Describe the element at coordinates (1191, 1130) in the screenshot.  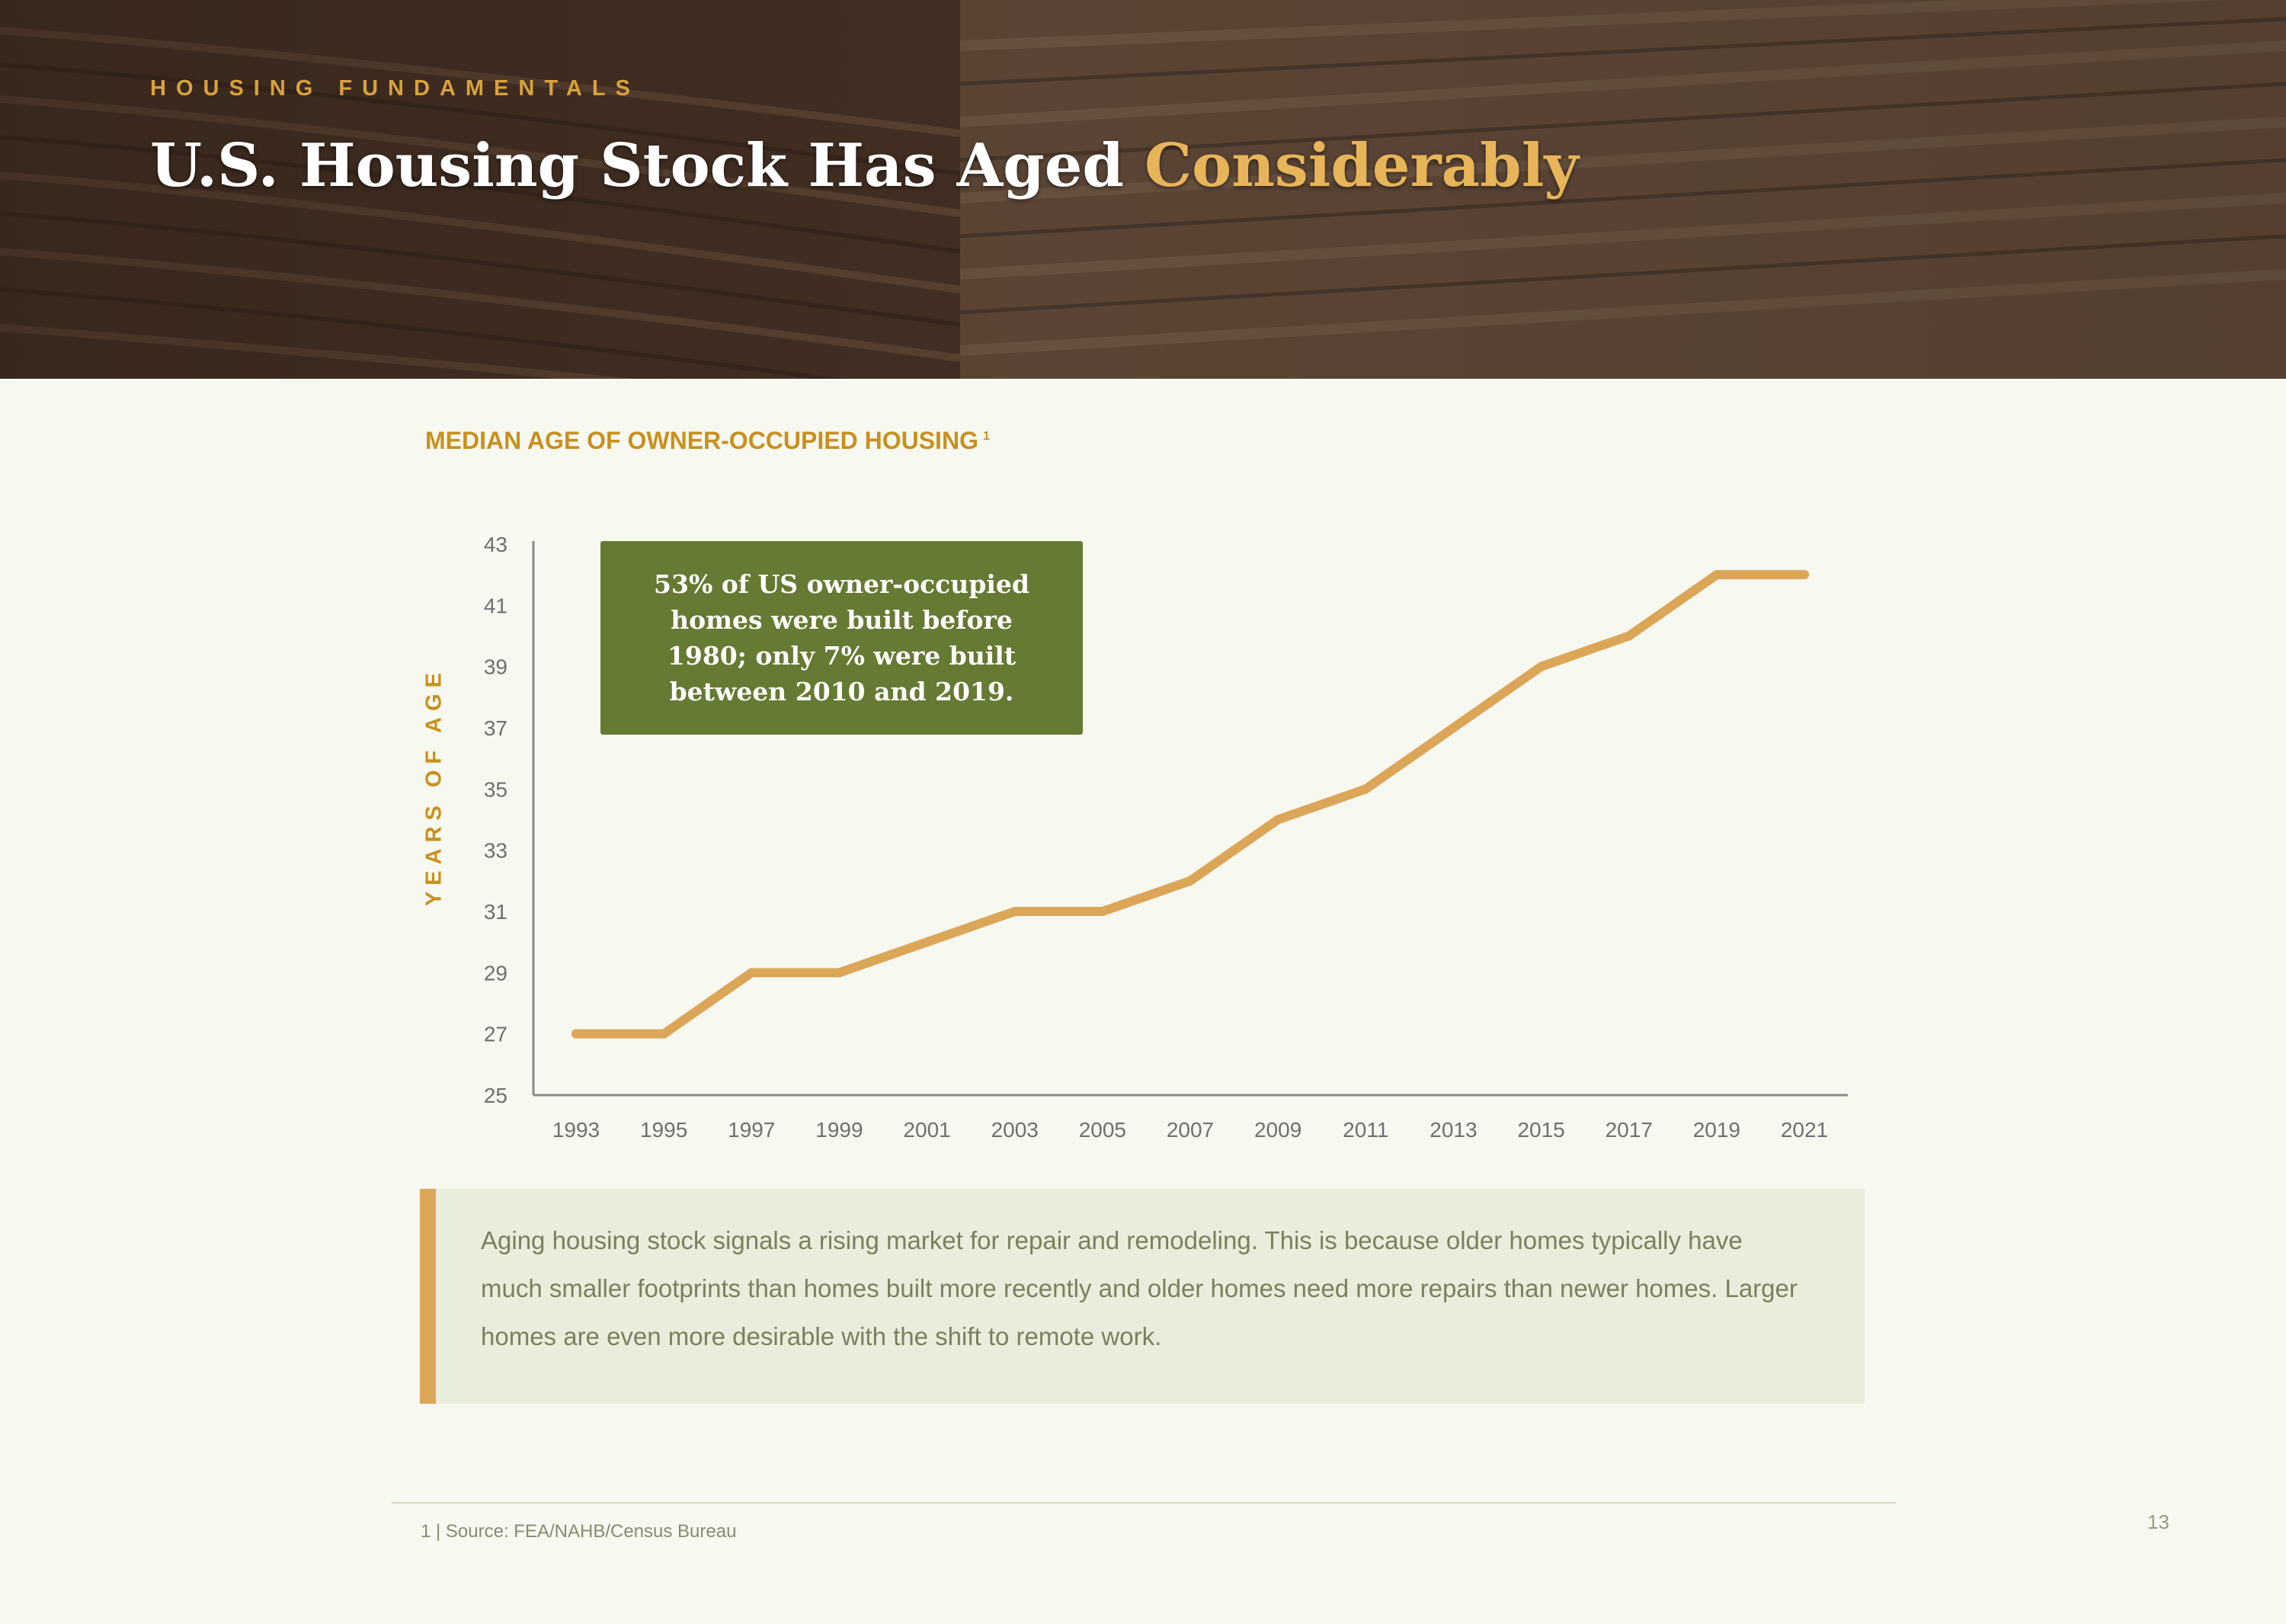
I see `x-tick-label: 2007` at that location.